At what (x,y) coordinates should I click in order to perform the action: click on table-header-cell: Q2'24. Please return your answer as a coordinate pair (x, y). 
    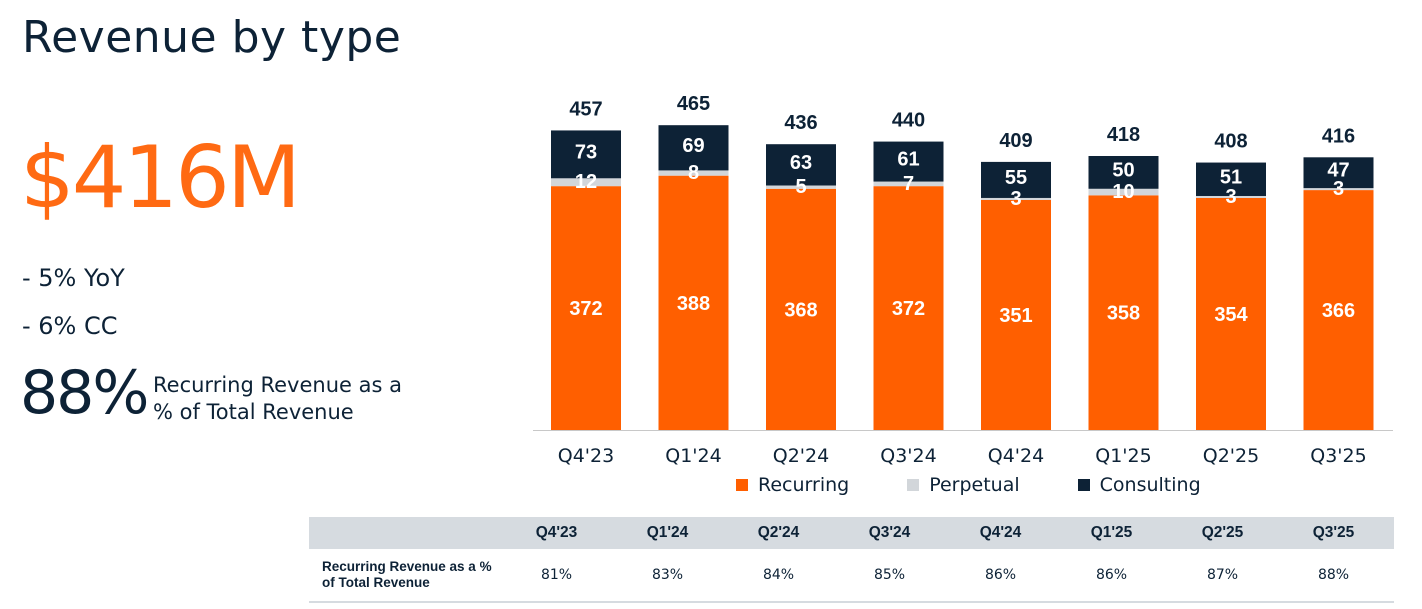
    Looking at the image, I should click on (778, 532).